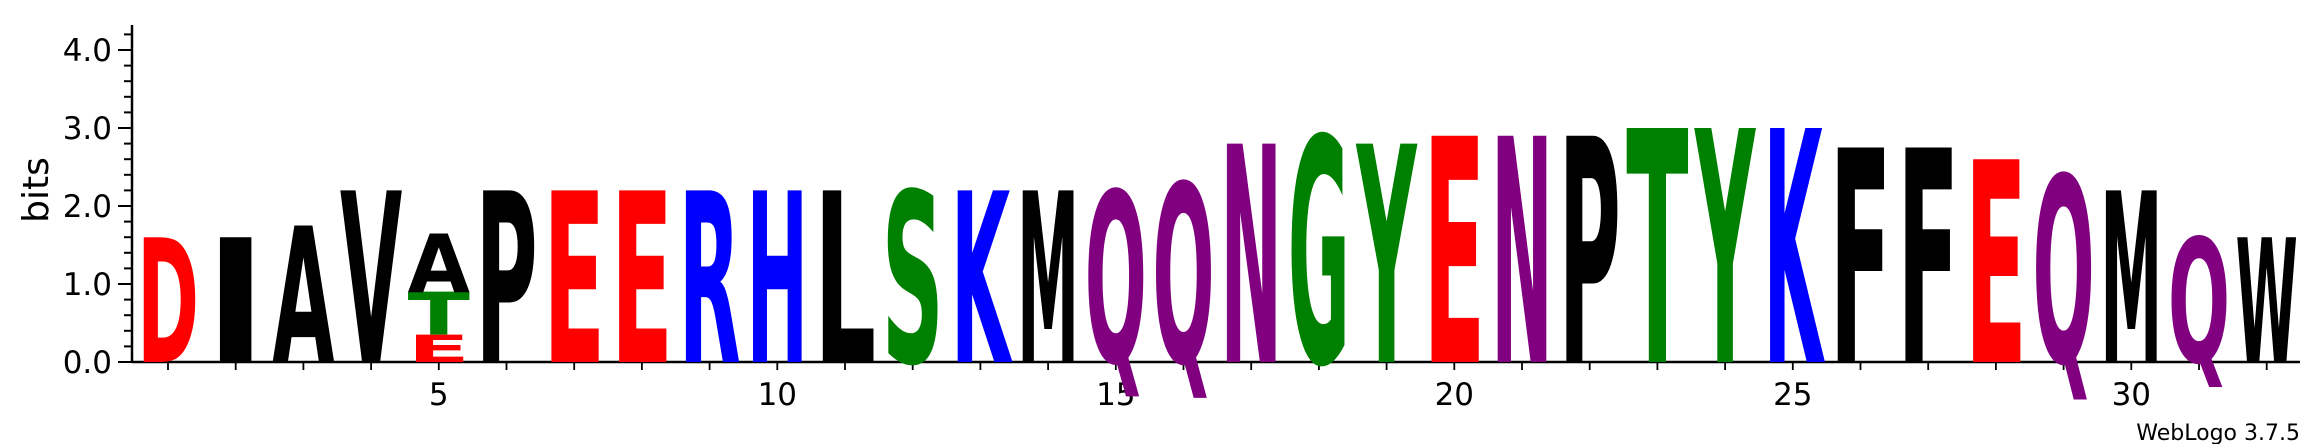 This screenshot has width=2309, height=444. I want to click on credit-label: WebLogo 3.7.5, so click(2218, 432).